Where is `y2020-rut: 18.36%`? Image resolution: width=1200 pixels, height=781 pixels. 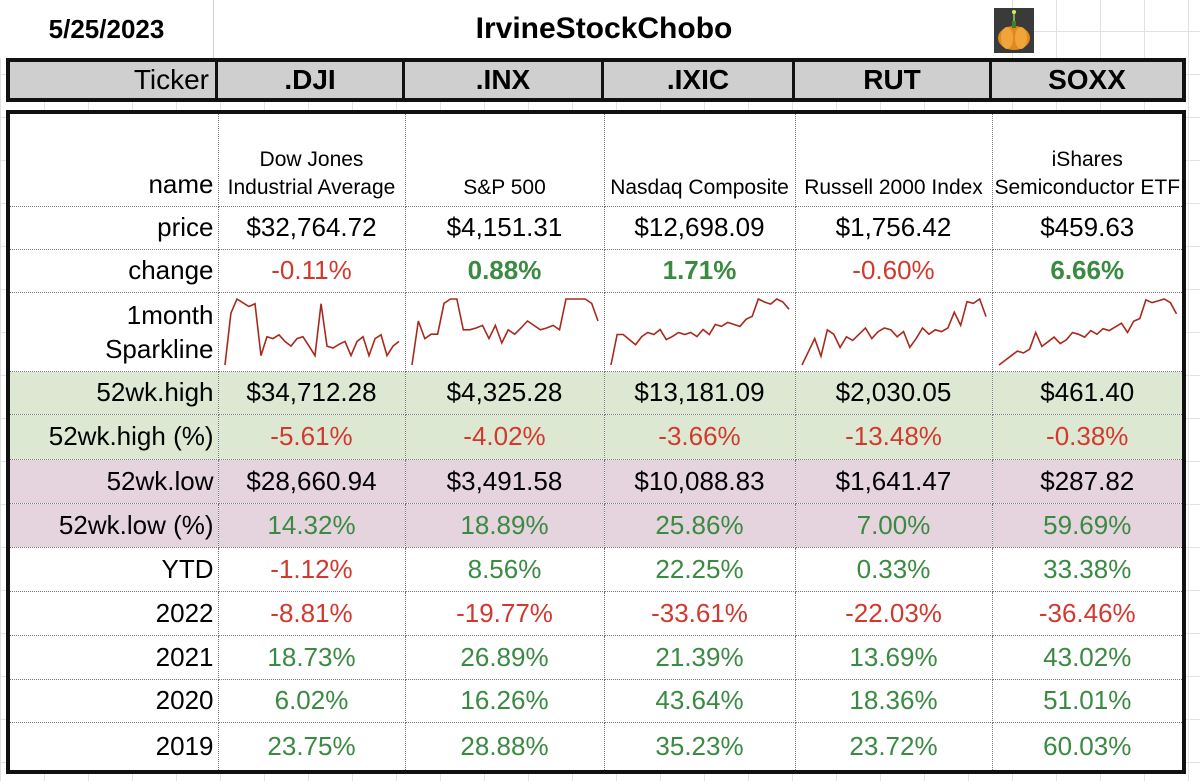
y2020-rut: 18.36% is located at coordinates (894, 701).